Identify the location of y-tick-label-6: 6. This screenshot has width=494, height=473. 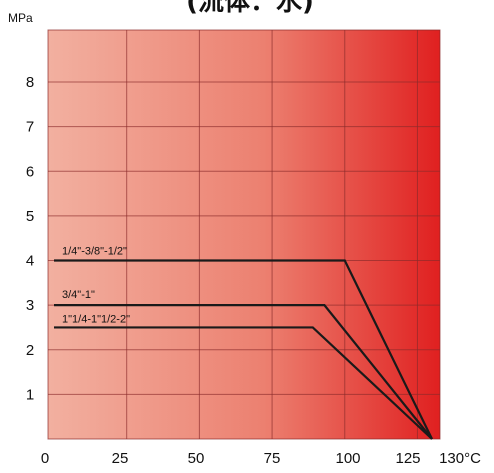
(30, 171).